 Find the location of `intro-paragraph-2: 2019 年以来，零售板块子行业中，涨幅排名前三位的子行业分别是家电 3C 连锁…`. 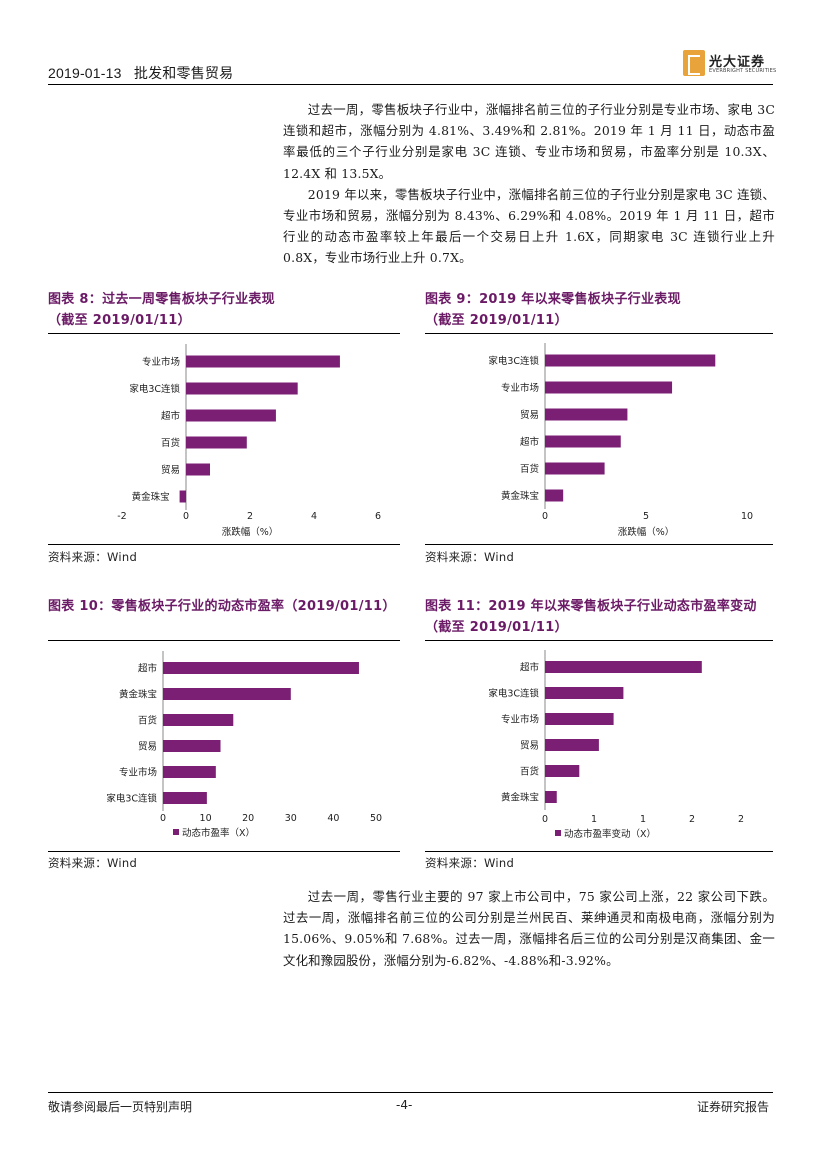

intro-paragraph-2: 2019 年以来，零售板块子行业中，涨幅排名前三位的子行业分别是家电 3C 连锁… is located at coordinates (529, 226).